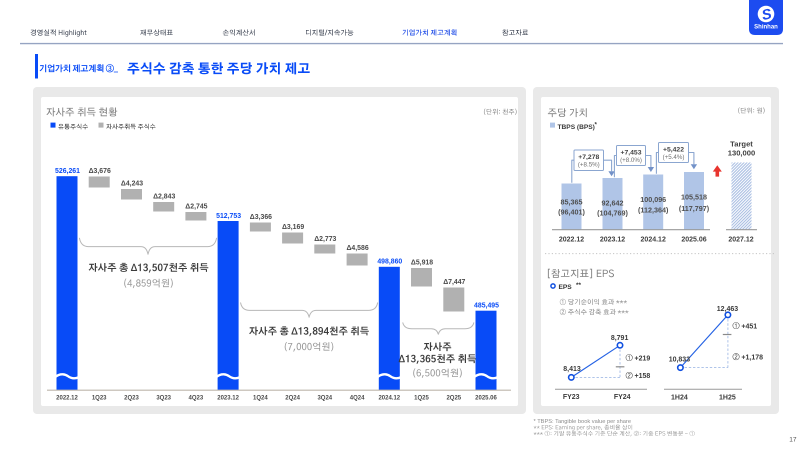 The width and height of the screenshot is (800, 450). I want to click on svg-text: Δ3,169, so click(293, 227).